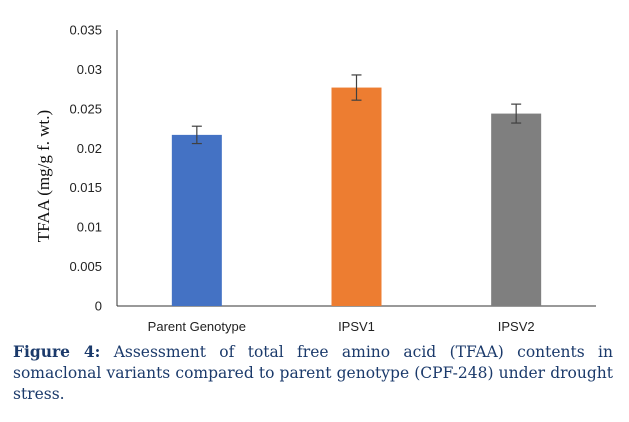  What do you see at coordinates (356, 197) in the screenshot?
I see `bar-ipsv1` at bounding box center [356, 197].